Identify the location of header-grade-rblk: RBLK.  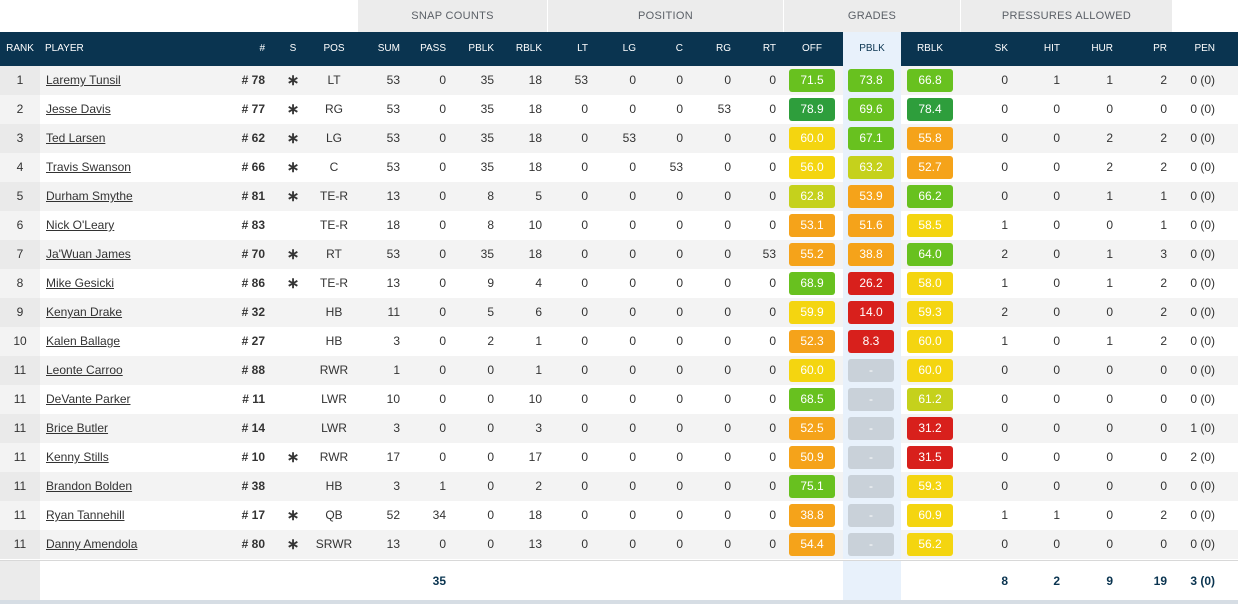
(930, 48).